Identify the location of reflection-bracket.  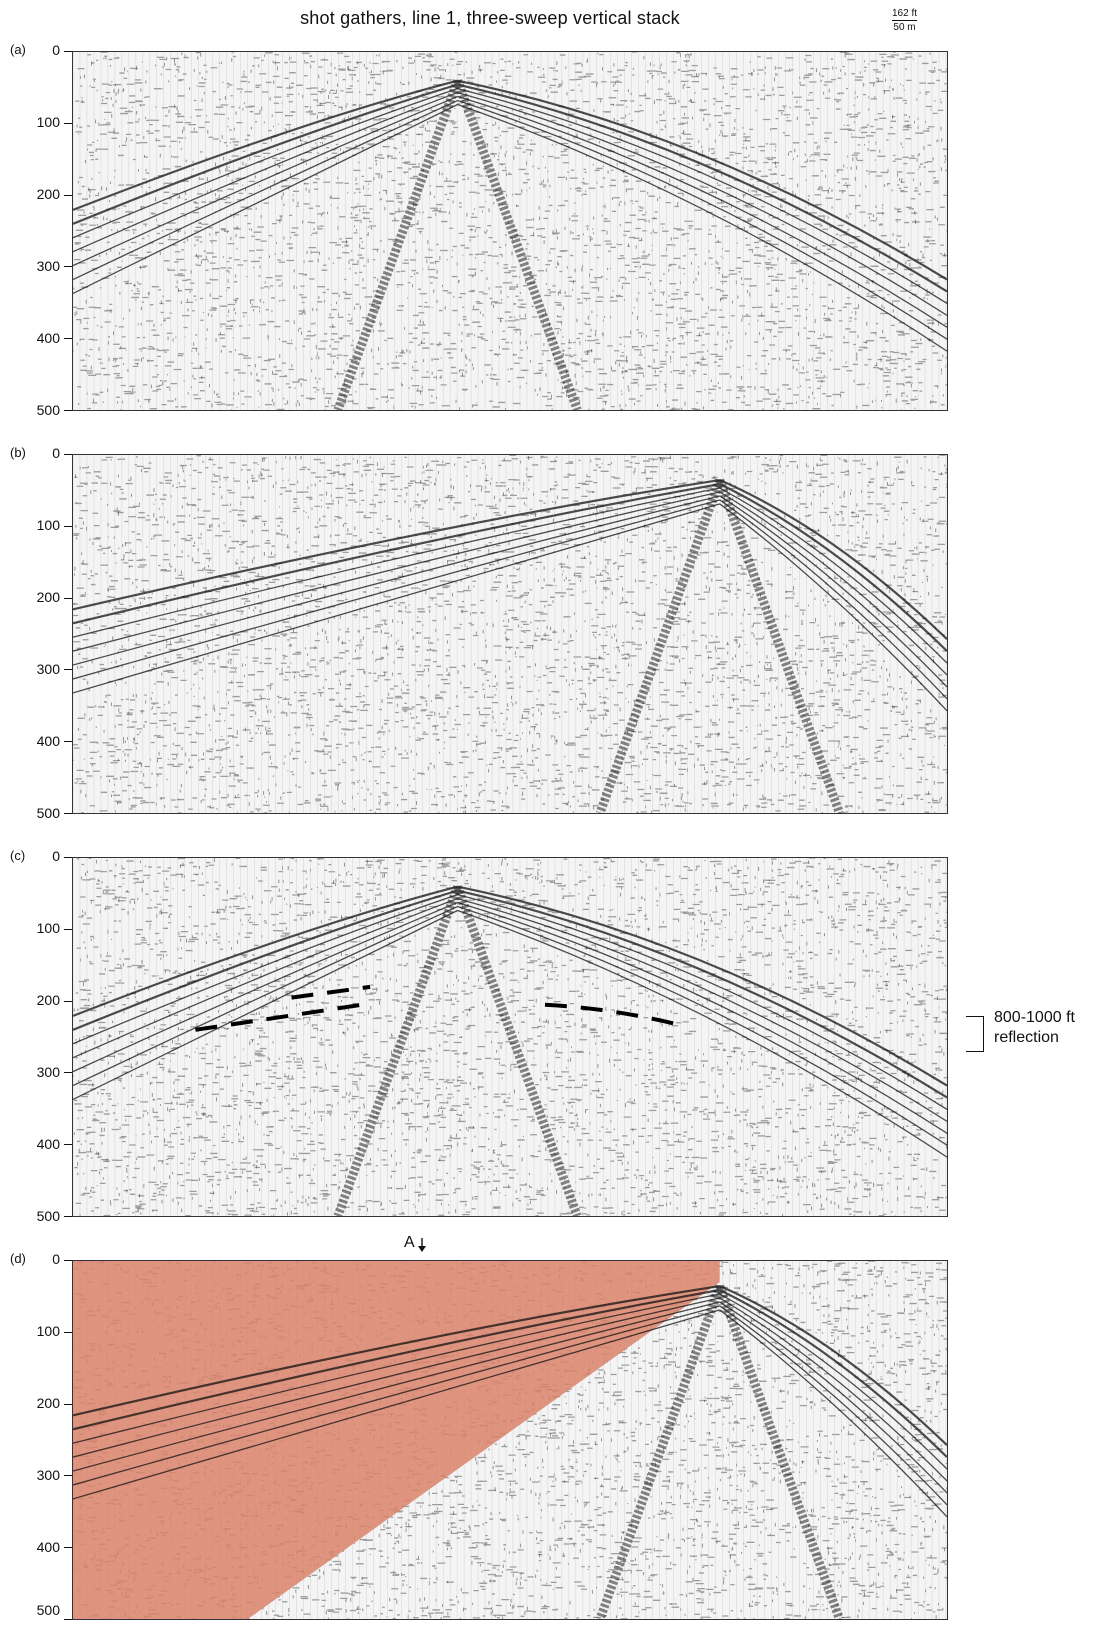
(975, 1034).